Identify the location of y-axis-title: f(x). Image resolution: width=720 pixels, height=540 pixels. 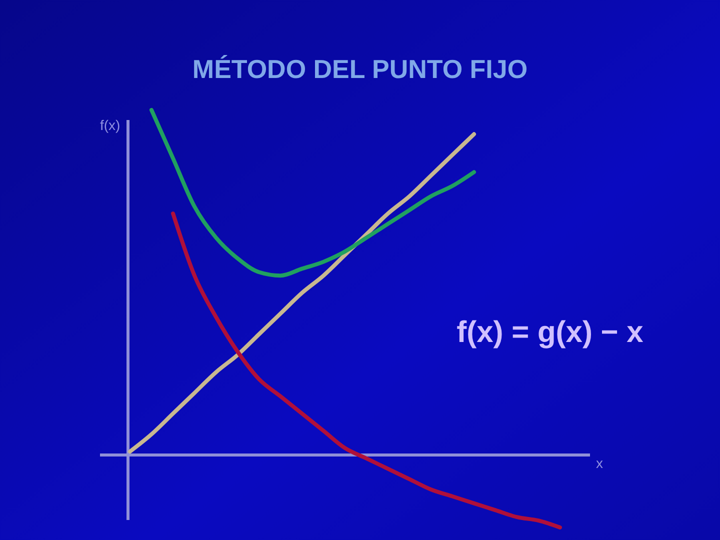
(110, 125).